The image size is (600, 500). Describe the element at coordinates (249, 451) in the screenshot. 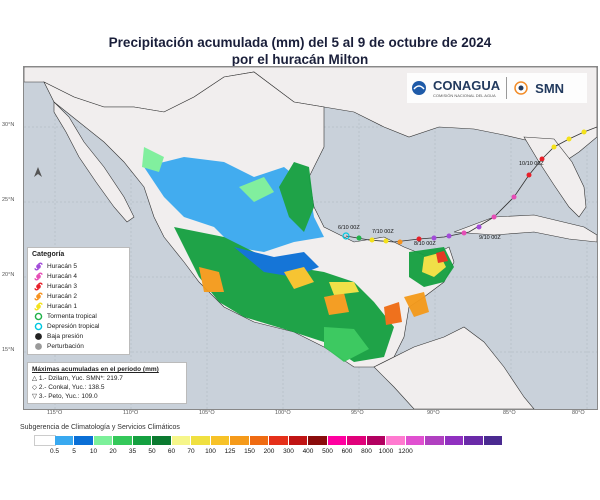

I see `scale-label: 150` at that location.